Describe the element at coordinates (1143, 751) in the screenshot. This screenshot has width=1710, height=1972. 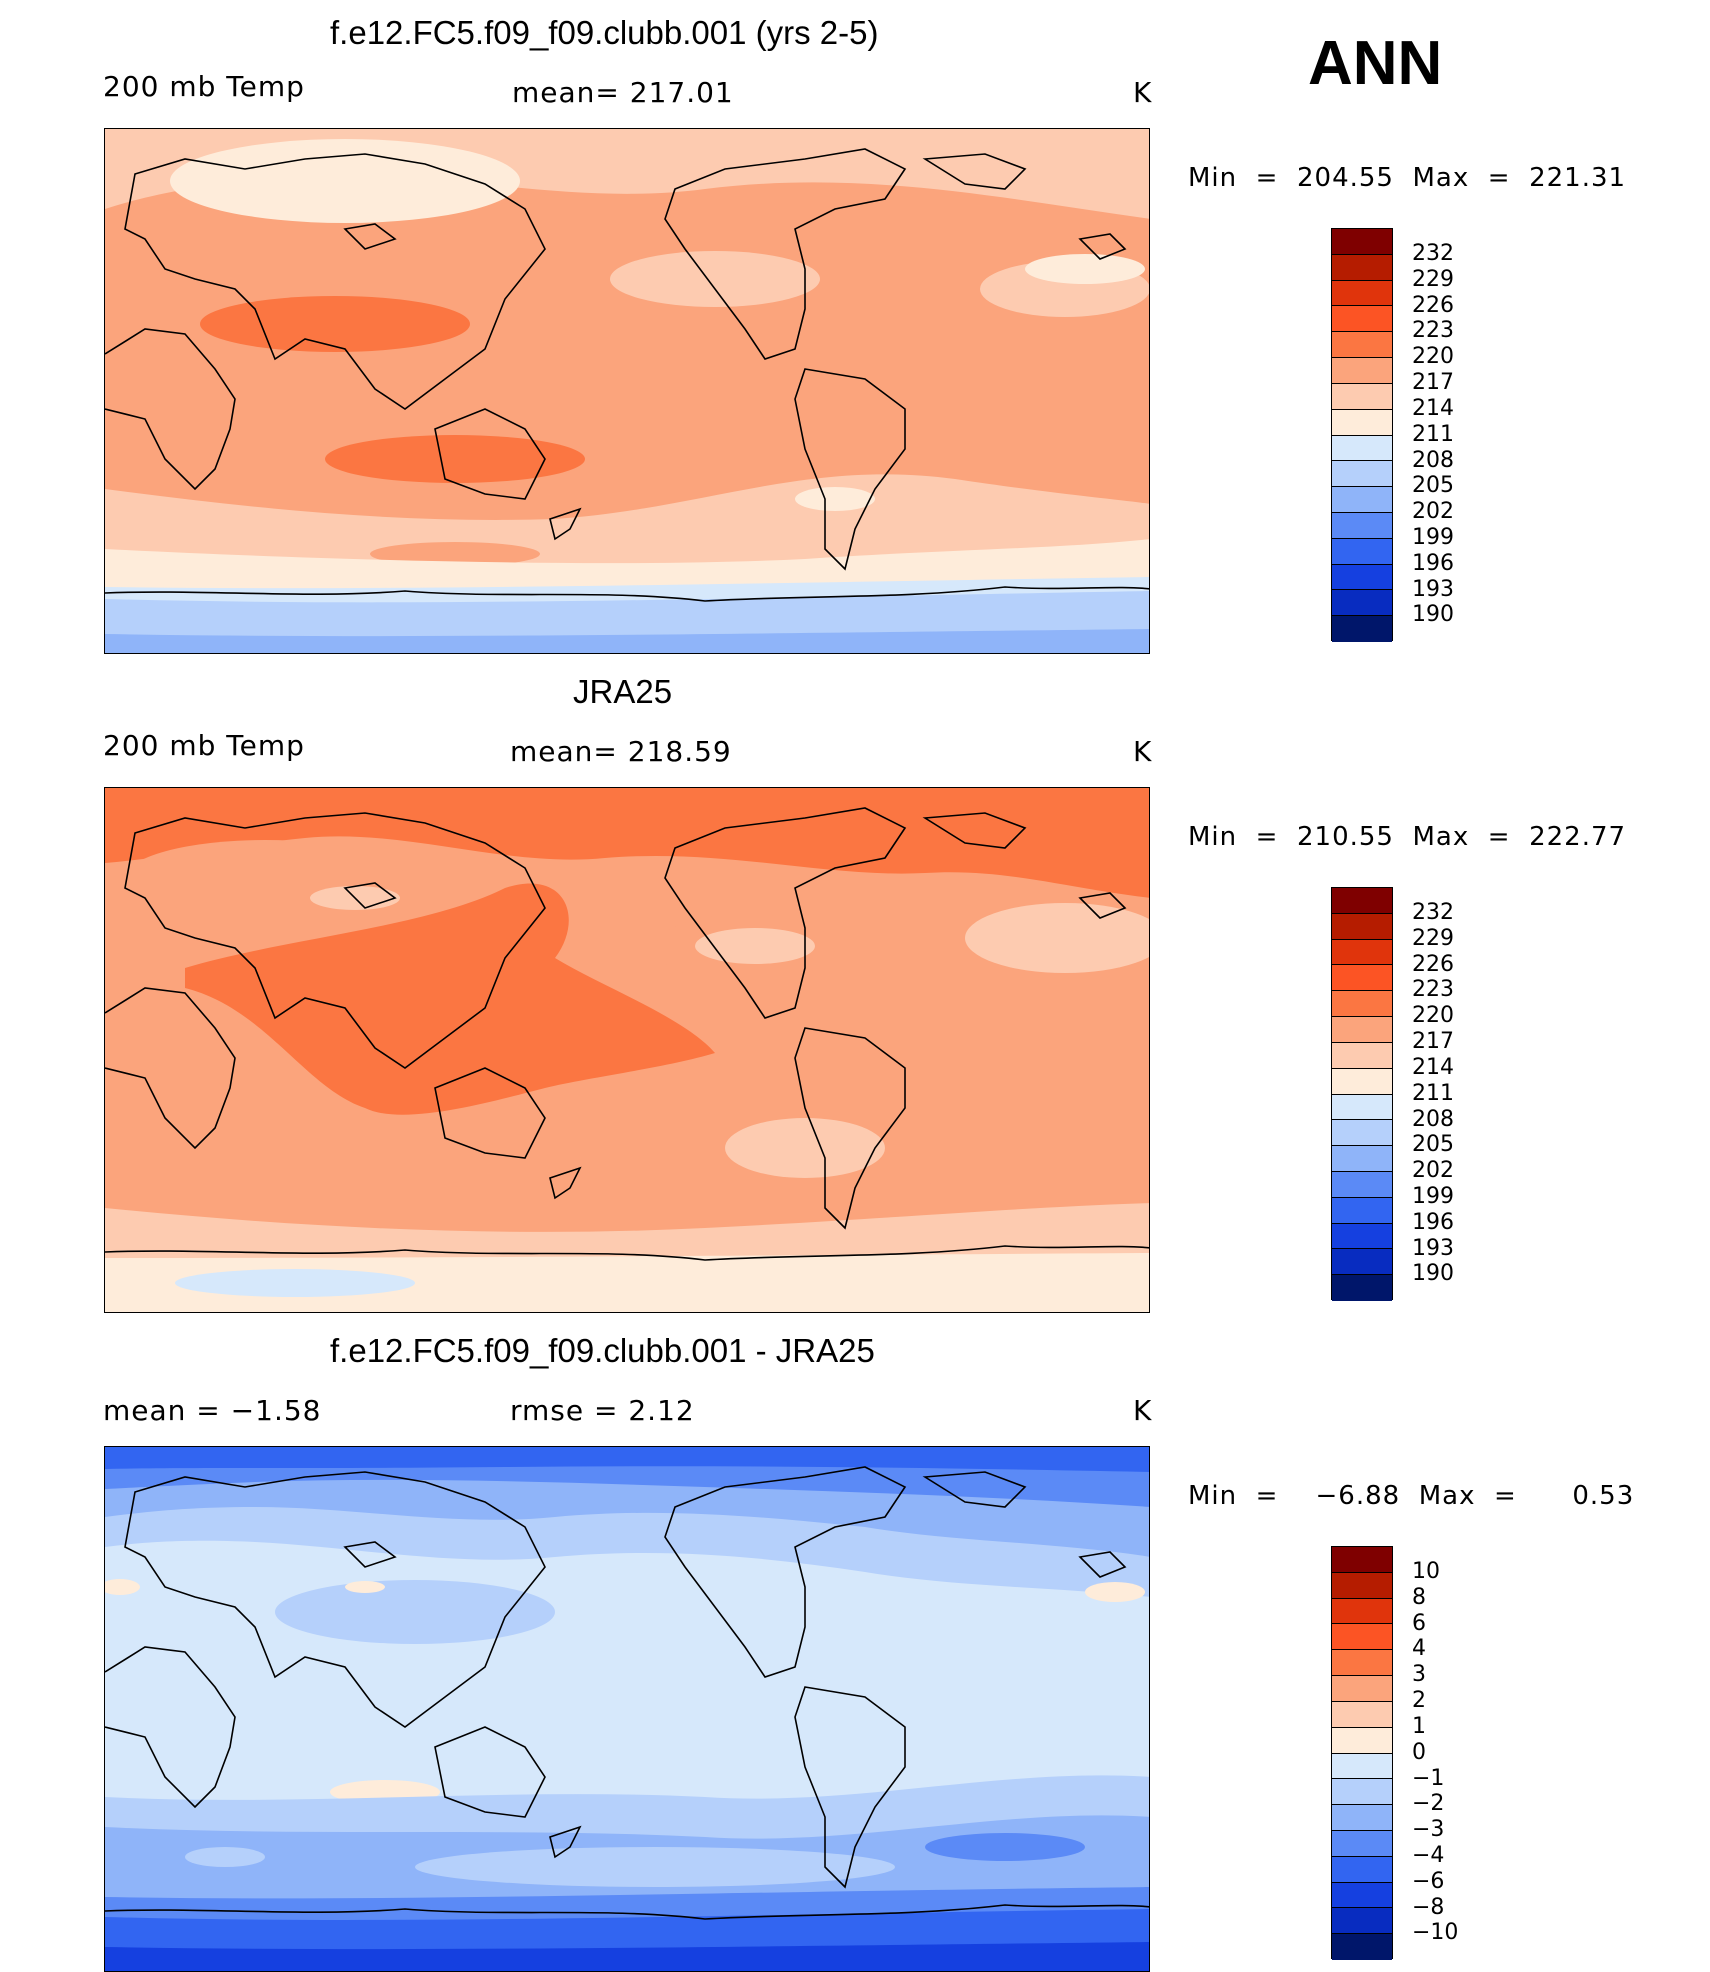
I see `panel-2-units: K` at that location.